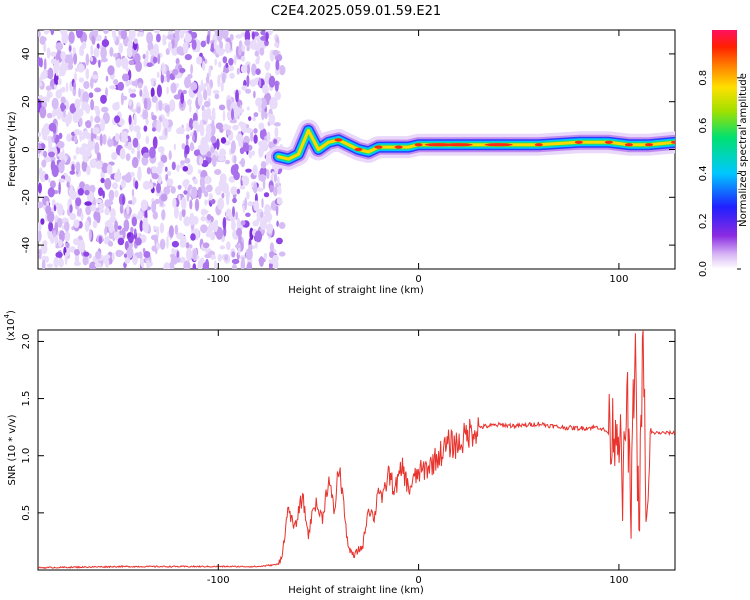 This screenshot has width=750, height=600. What do you see at coordinates (26, 197) in the screenshot?
I see `y-tick-label: -20` at bounding box center [26, 197].